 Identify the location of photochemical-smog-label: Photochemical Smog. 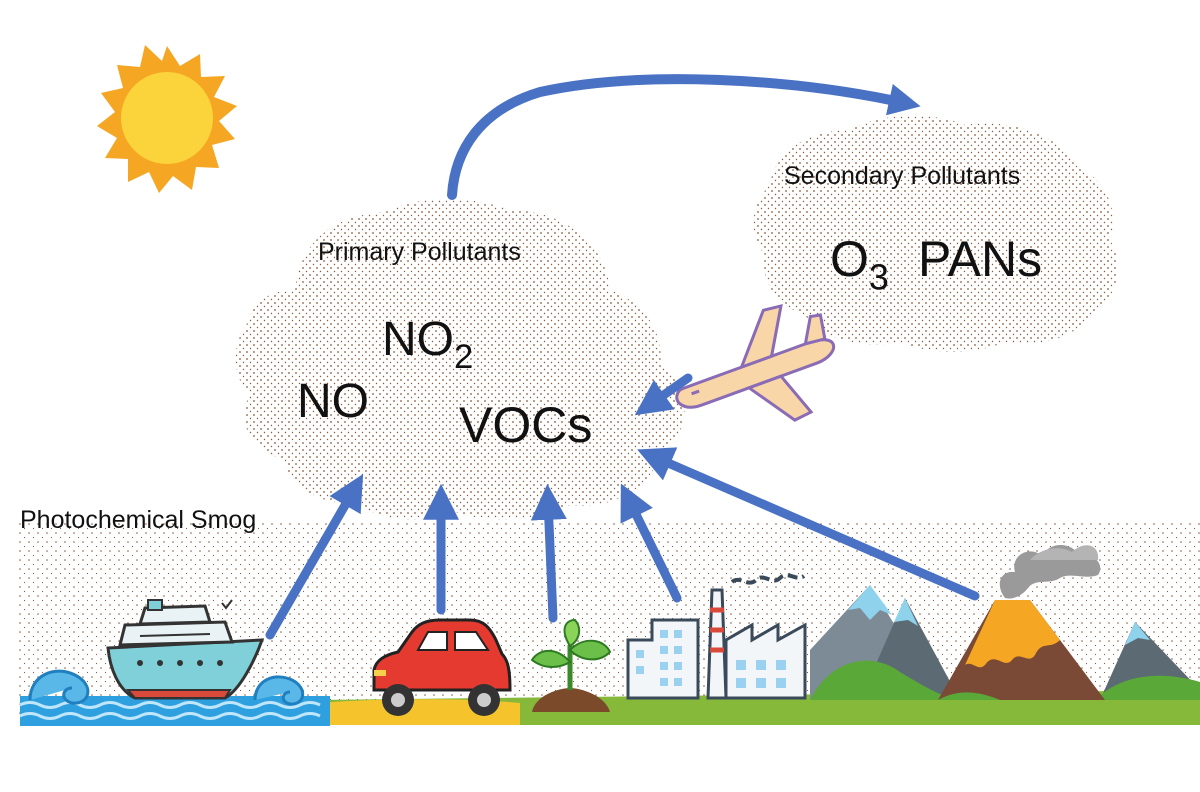
(138, 520).